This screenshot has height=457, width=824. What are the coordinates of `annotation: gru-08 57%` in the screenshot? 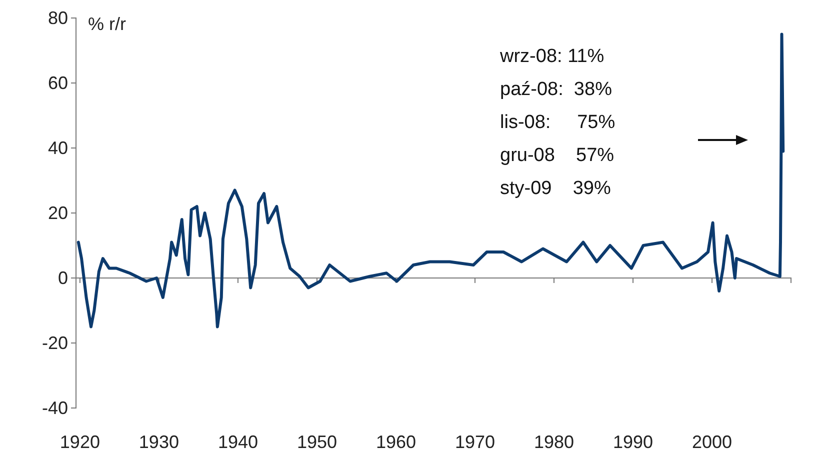 It's located at (557, 155).